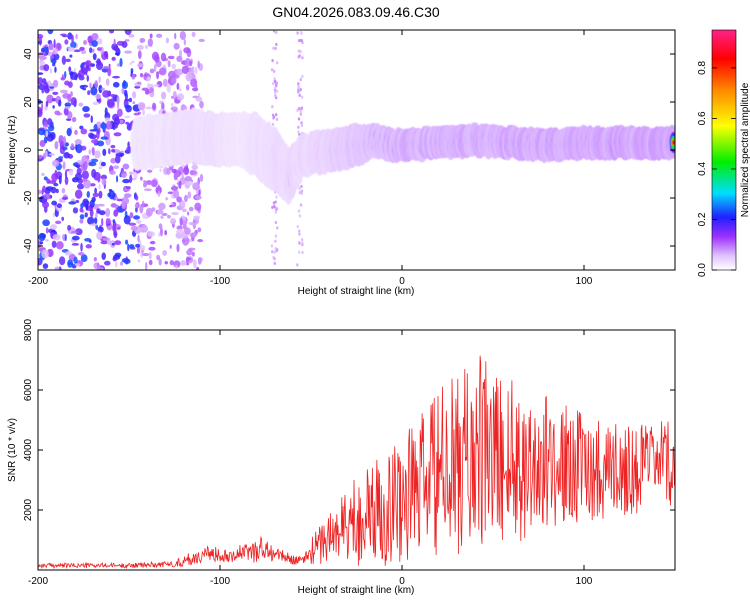  What do you see at coordinates (28, 245) in the screenshot?
I see `y-tick-label: -40` at bounding box center [28, 245].